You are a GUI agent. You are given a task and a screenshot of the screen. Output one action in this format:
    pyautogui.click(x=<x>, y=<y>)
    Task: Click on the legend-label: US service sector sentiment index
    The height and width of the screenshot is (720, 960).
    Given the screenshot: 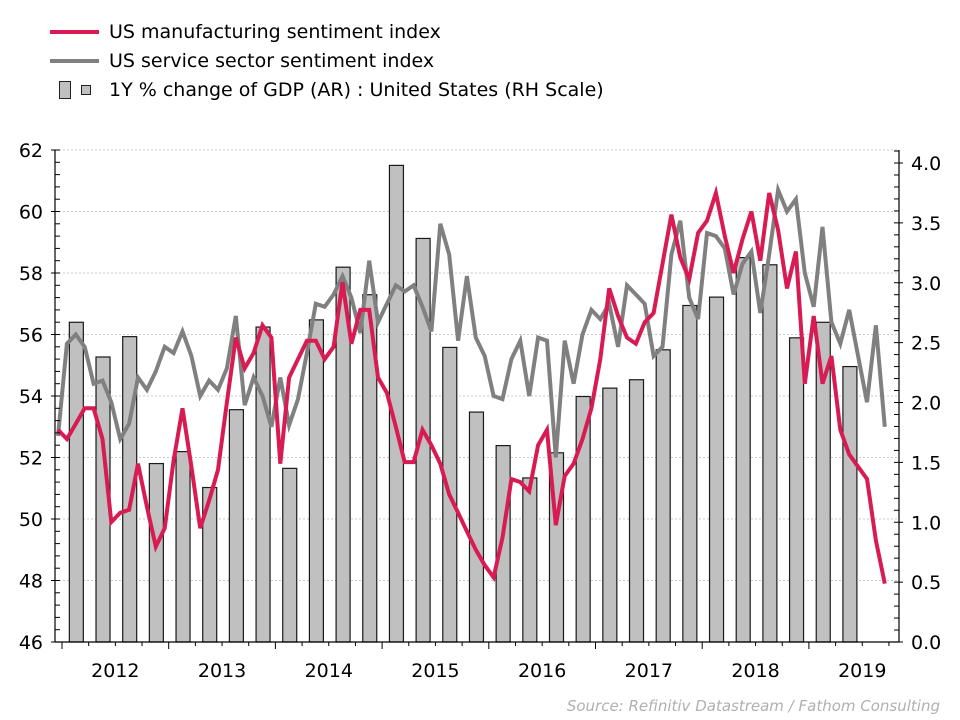 What is the action you would take?
    pyautogui.click(x=272, y=61)
    